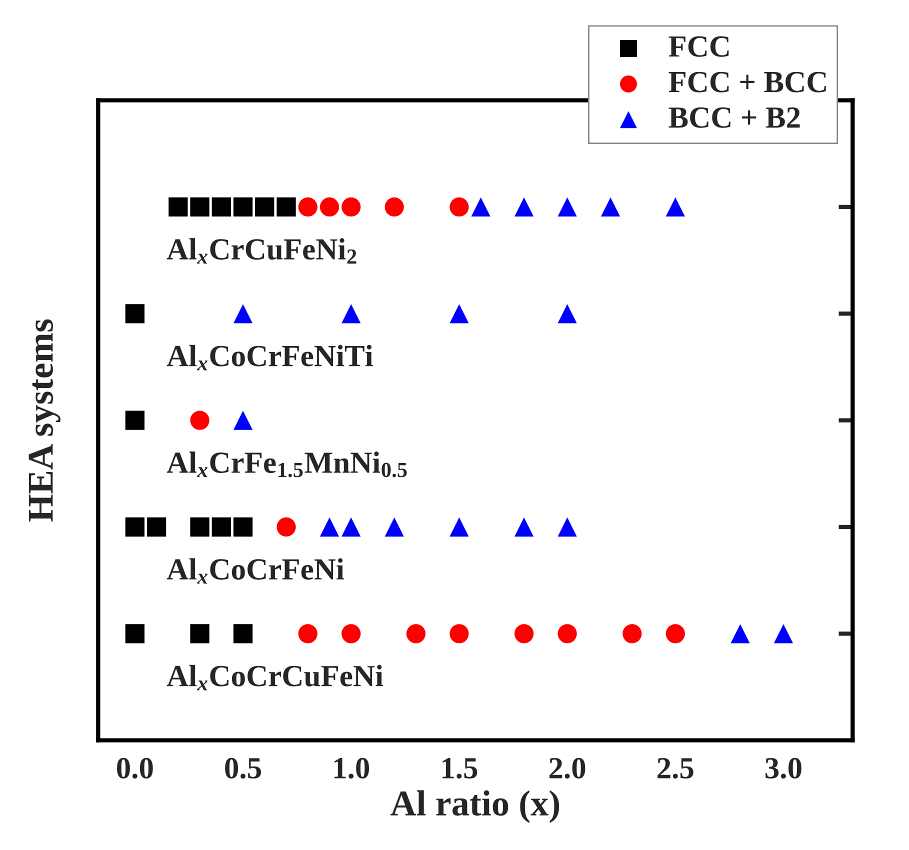  I want to click on legend-label: BCC + B2, so click(734, 117).